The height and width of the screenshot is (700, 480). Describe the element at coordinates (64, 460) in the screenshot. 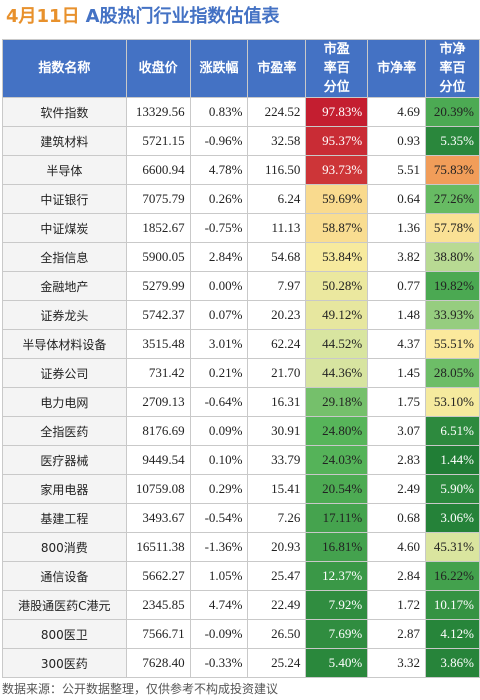

I see `index-name-cell: 医疗器械` at that location.